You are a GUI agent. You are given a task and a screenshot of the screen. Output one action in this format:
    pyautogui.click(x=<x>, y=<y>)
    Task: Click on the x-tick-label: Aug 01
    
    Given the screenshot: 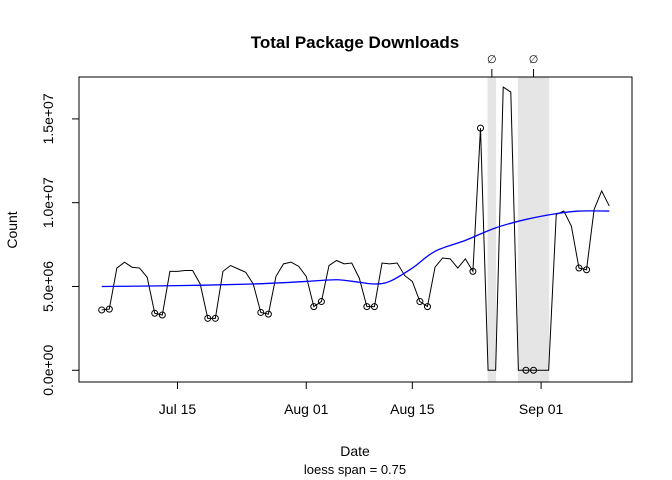 What is the action you would take?
    pyautogui.click(x=306, y=409)
    